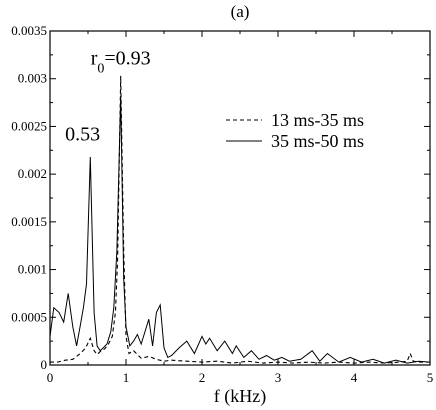 This screenshot has height=410, width=436. I want to click on annotations: 0.53 r0=0.93, so click(107, 96).